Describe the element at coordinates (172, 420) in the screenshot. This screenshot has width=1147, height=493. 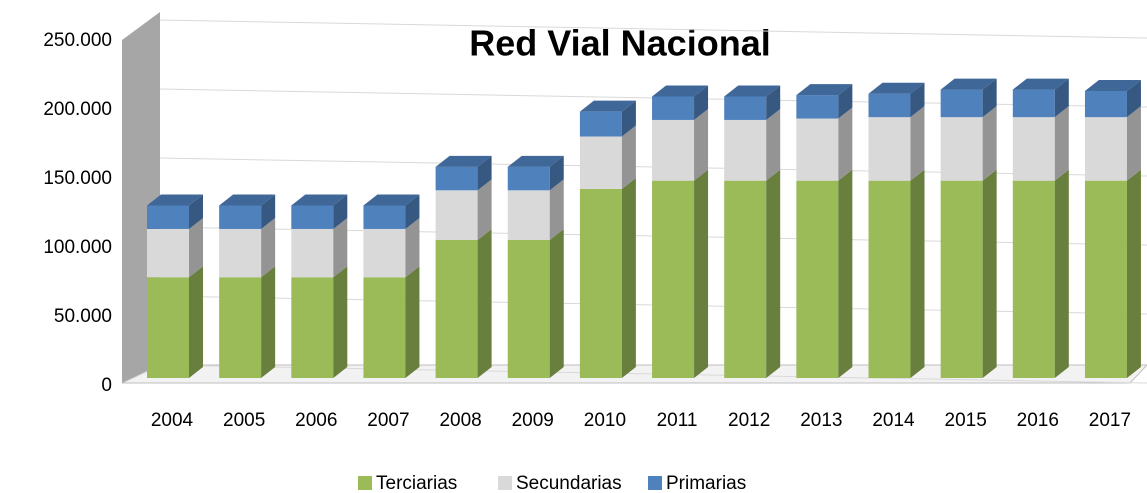
I see `x-tick-label: 2004` at that location.